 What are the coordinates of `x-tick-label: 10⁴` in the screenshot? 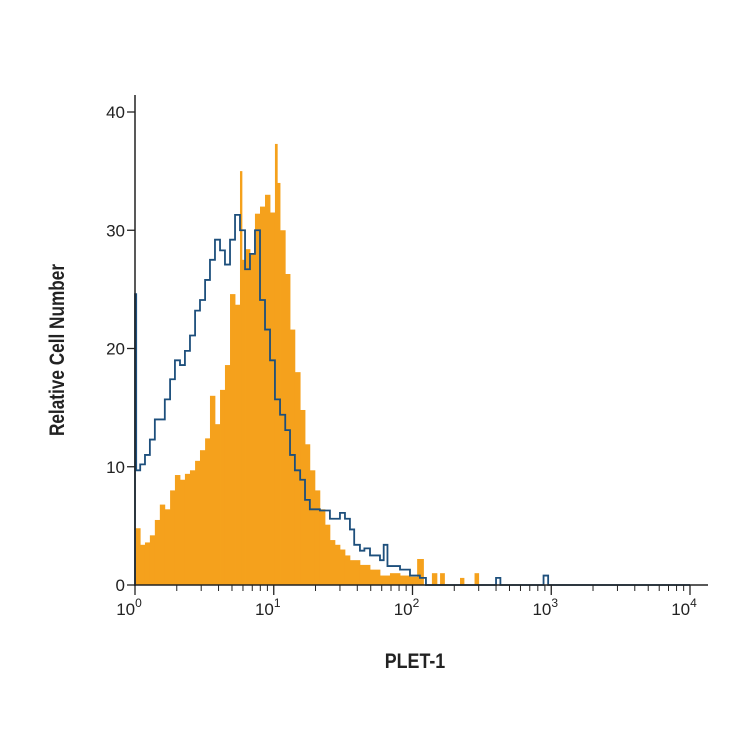 It's located at (684, 607).